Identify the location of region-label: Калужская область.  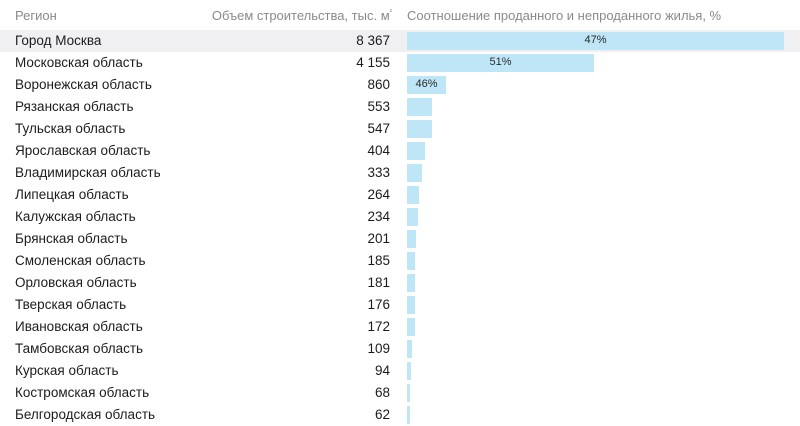
(75, 216).